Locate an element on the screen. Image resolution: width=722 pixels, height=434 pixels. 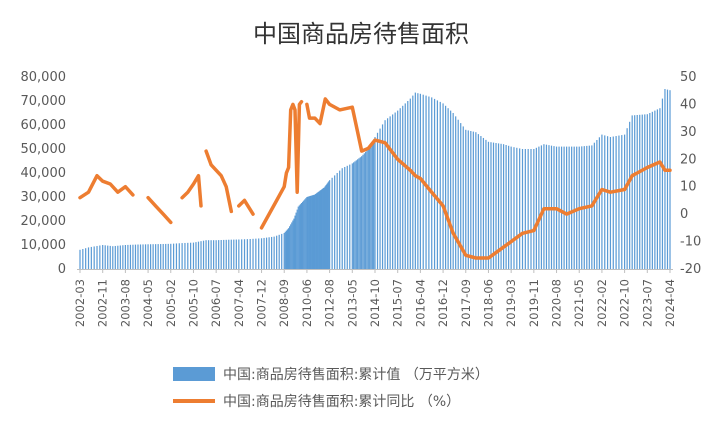
right-axis-tick-label: -20 is located at coordinates (690, 269).